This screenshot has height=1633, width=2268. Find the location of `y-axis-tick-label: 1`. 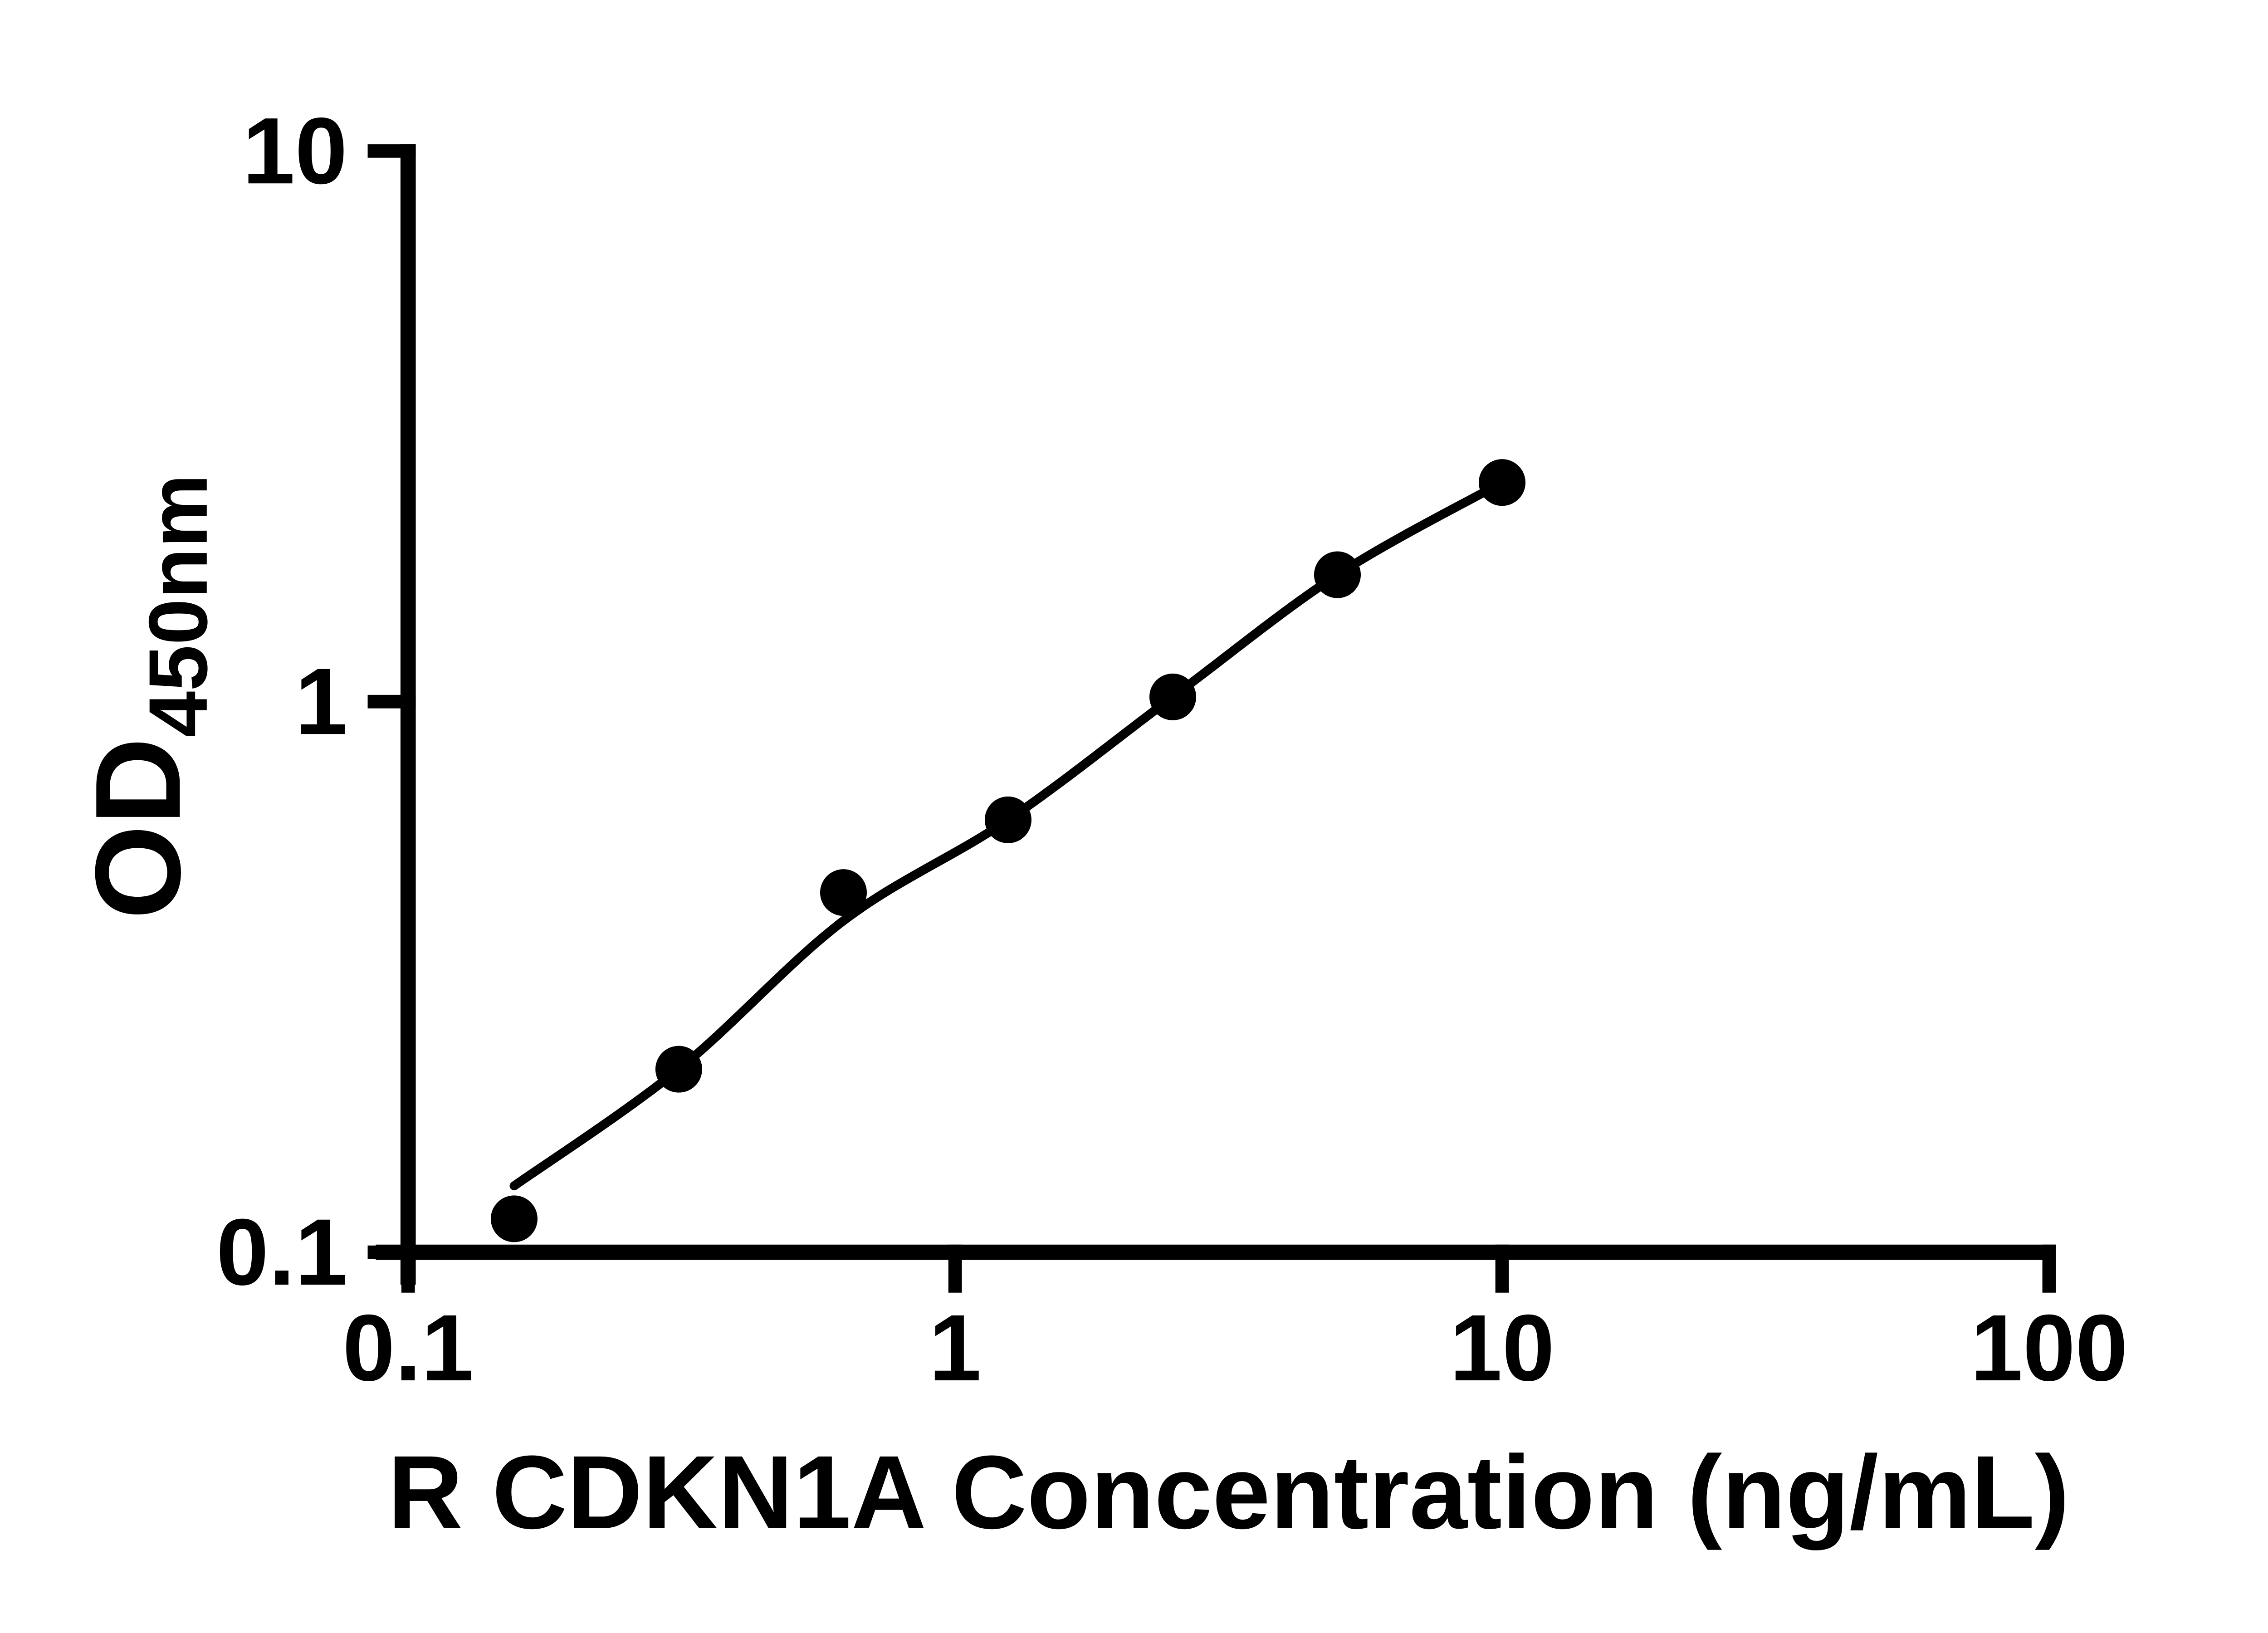

y-axis-tick-label: 1 is located at coordinates (321, 701).